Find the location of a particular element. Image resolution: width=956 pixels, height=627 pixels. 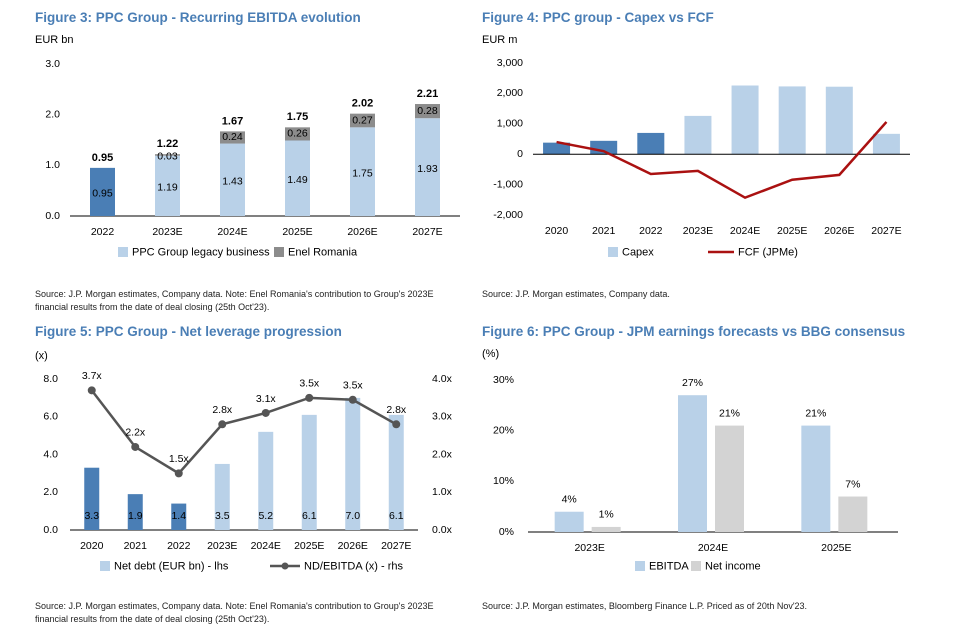

data-label-nd-ebitda: 3.7x is located at coordinates (92, 376).